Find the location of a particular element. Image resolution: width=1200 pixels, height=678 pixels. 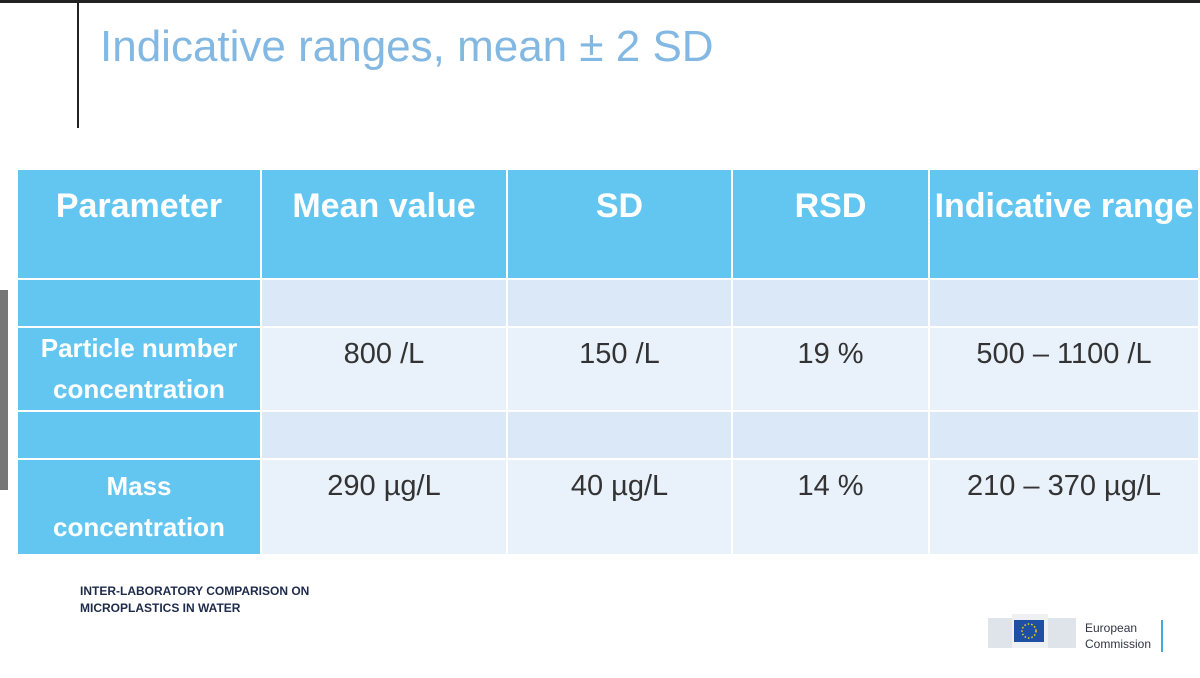

logo-line: European is located at coordinates (1111, 628).